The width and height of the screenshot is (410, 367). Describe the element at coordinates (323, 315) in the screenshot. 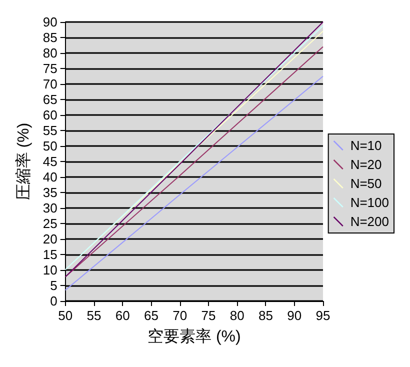

I see `x-tick-label: 95` at that location.